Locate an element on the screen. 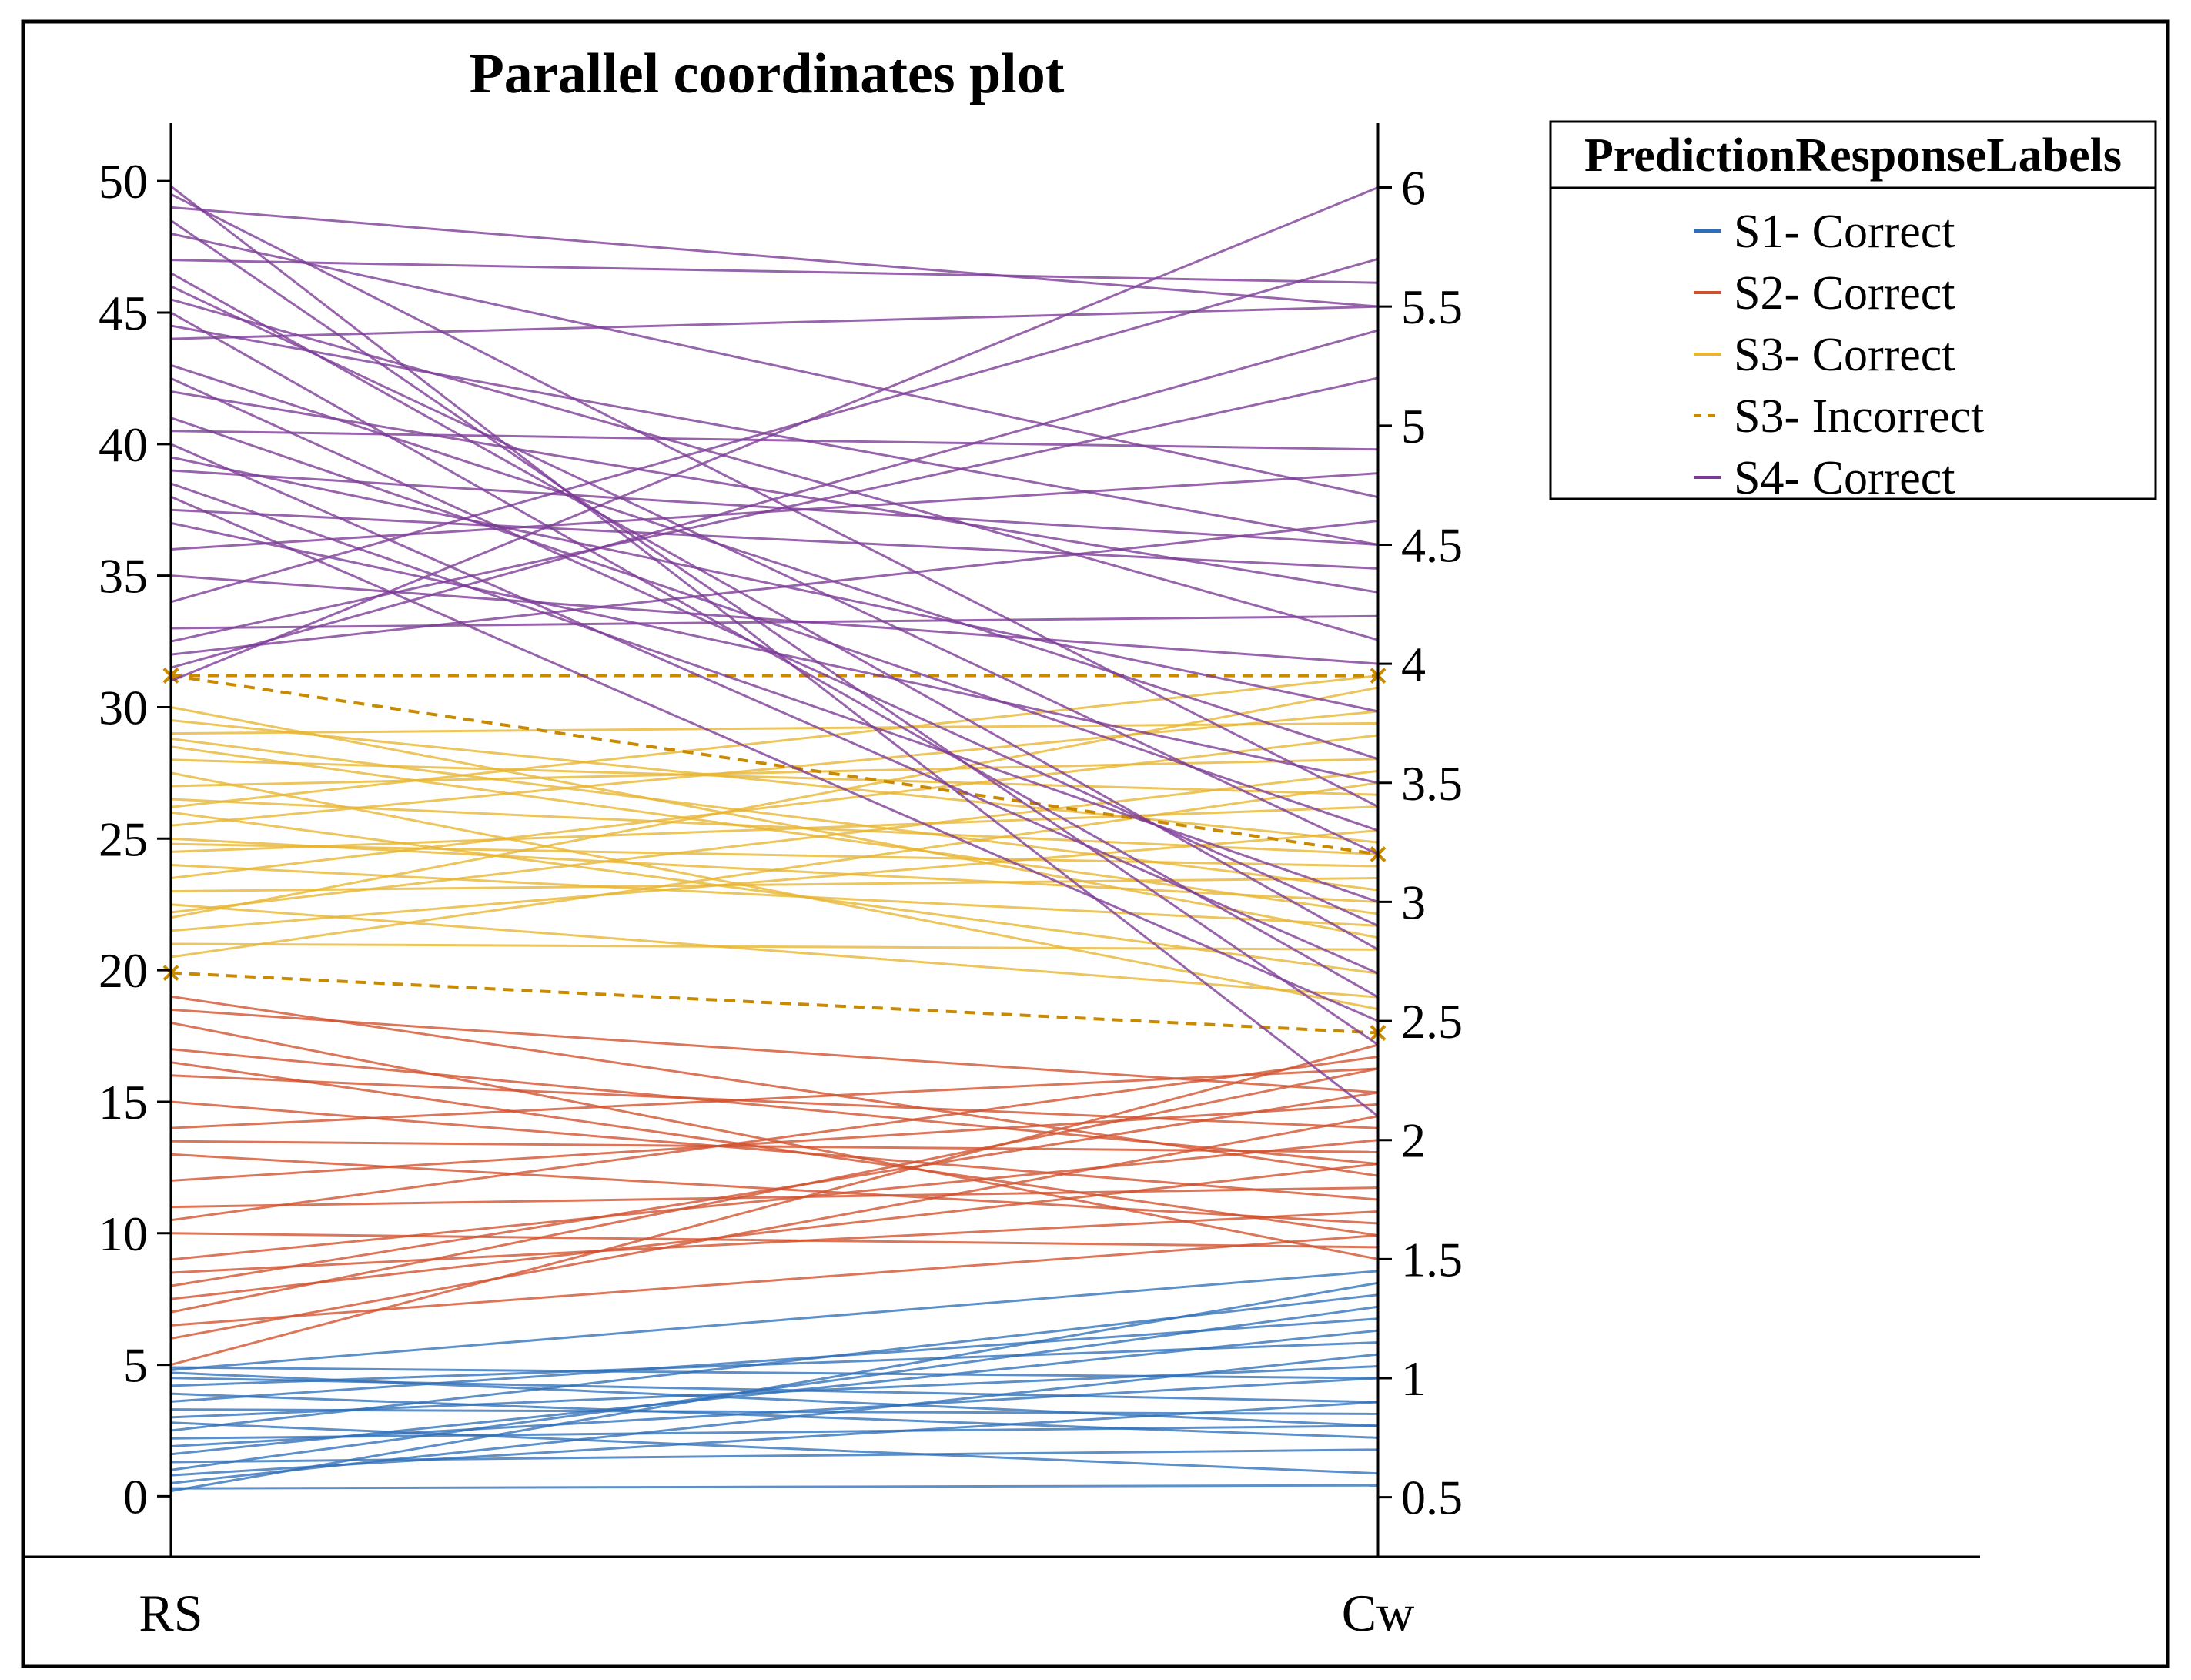  cw-tick-label: 5 is located at coordinates (1413, 426).